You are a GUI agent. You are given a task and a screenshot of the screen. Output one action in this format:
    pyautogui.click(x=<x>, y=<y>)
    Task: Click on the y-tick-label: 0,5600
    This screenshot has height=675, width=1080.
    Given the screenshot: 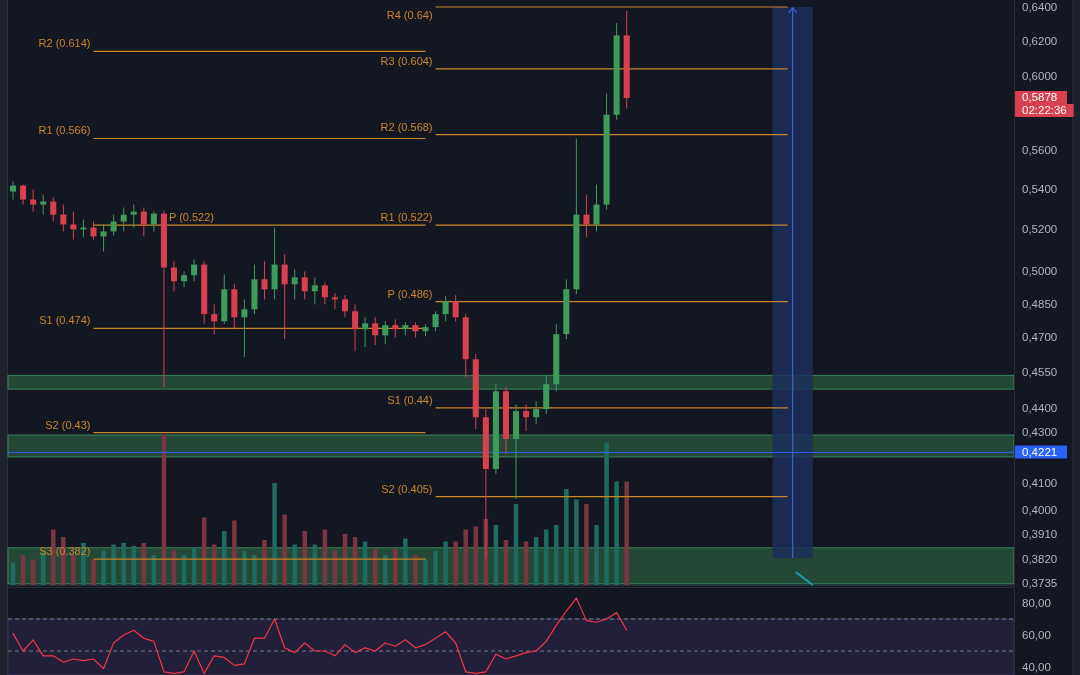 What is the action you would take?
    pyautogui.click(x=1040, y=149)
    